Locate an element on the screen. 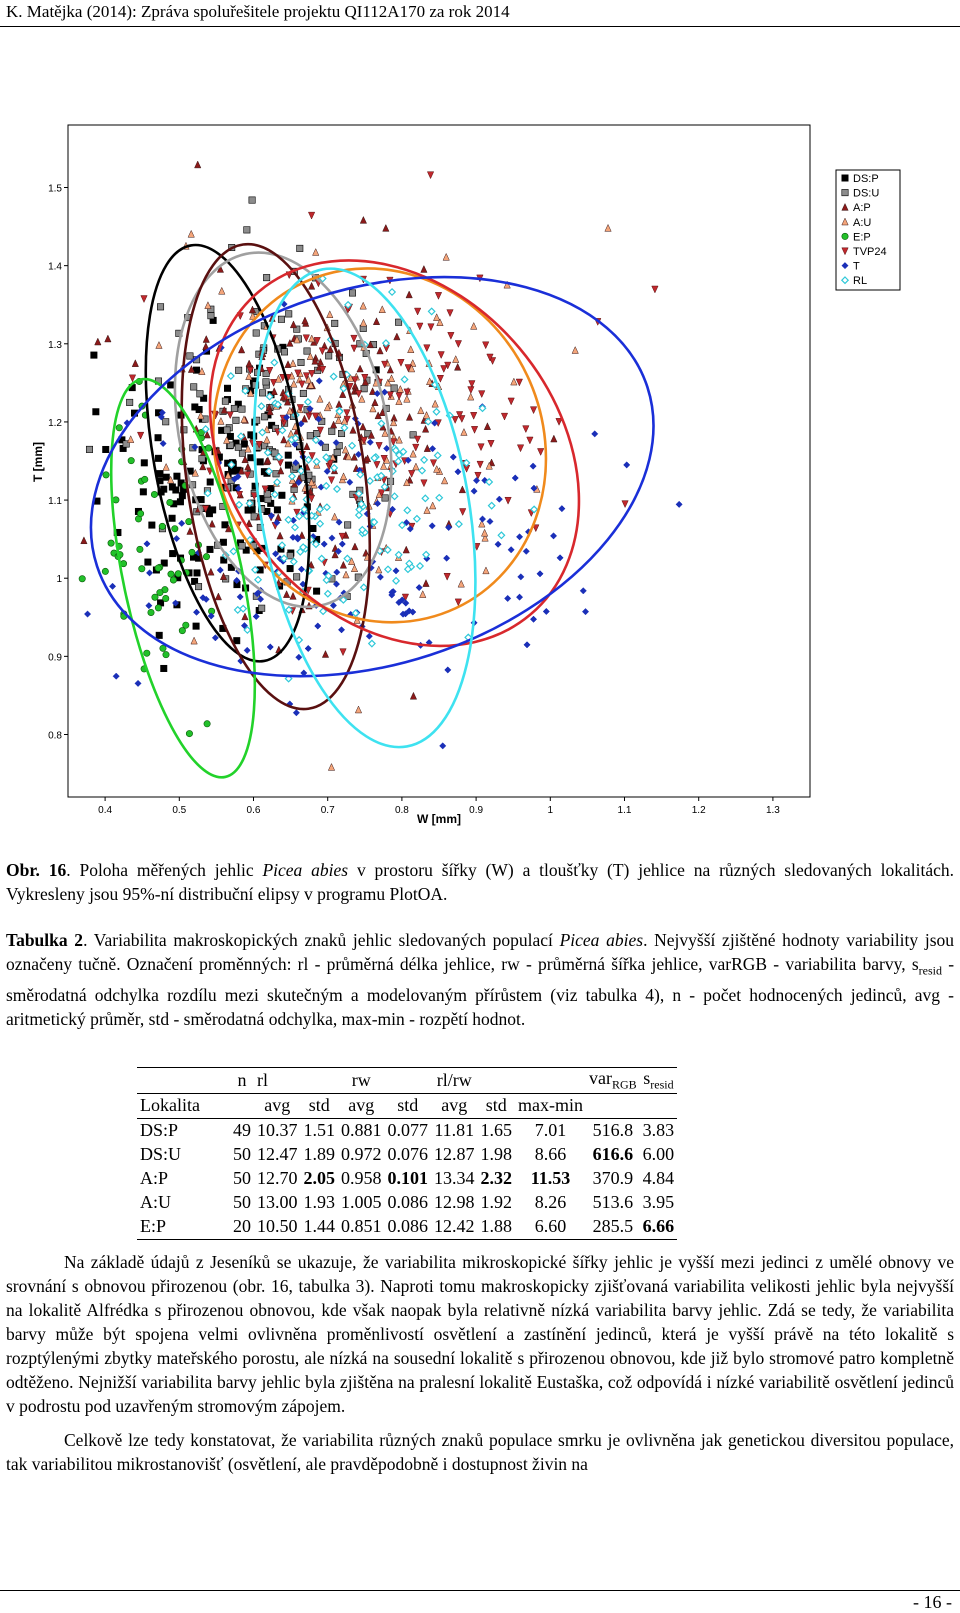 Image resolution: width=960 pixels, height=1613 pixels. head-avg: avg is located at coordinates (277, 1105).